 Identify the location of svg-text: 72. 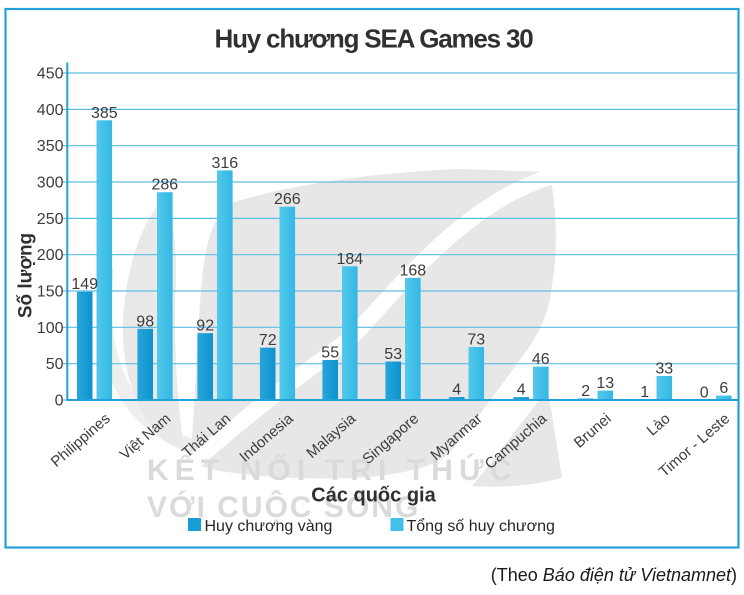
(268, 340).